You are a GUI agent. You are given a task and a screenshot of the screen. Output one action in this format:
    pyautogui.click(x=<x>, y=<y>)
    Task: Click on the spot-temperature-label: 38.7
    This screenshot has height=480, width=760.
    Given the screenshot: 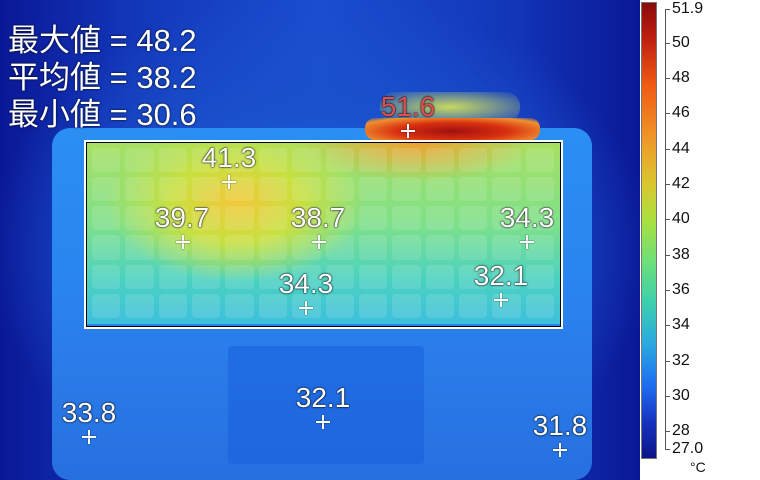 What is the action you would take?
    pyautogui.click(x=318, y=217)
    